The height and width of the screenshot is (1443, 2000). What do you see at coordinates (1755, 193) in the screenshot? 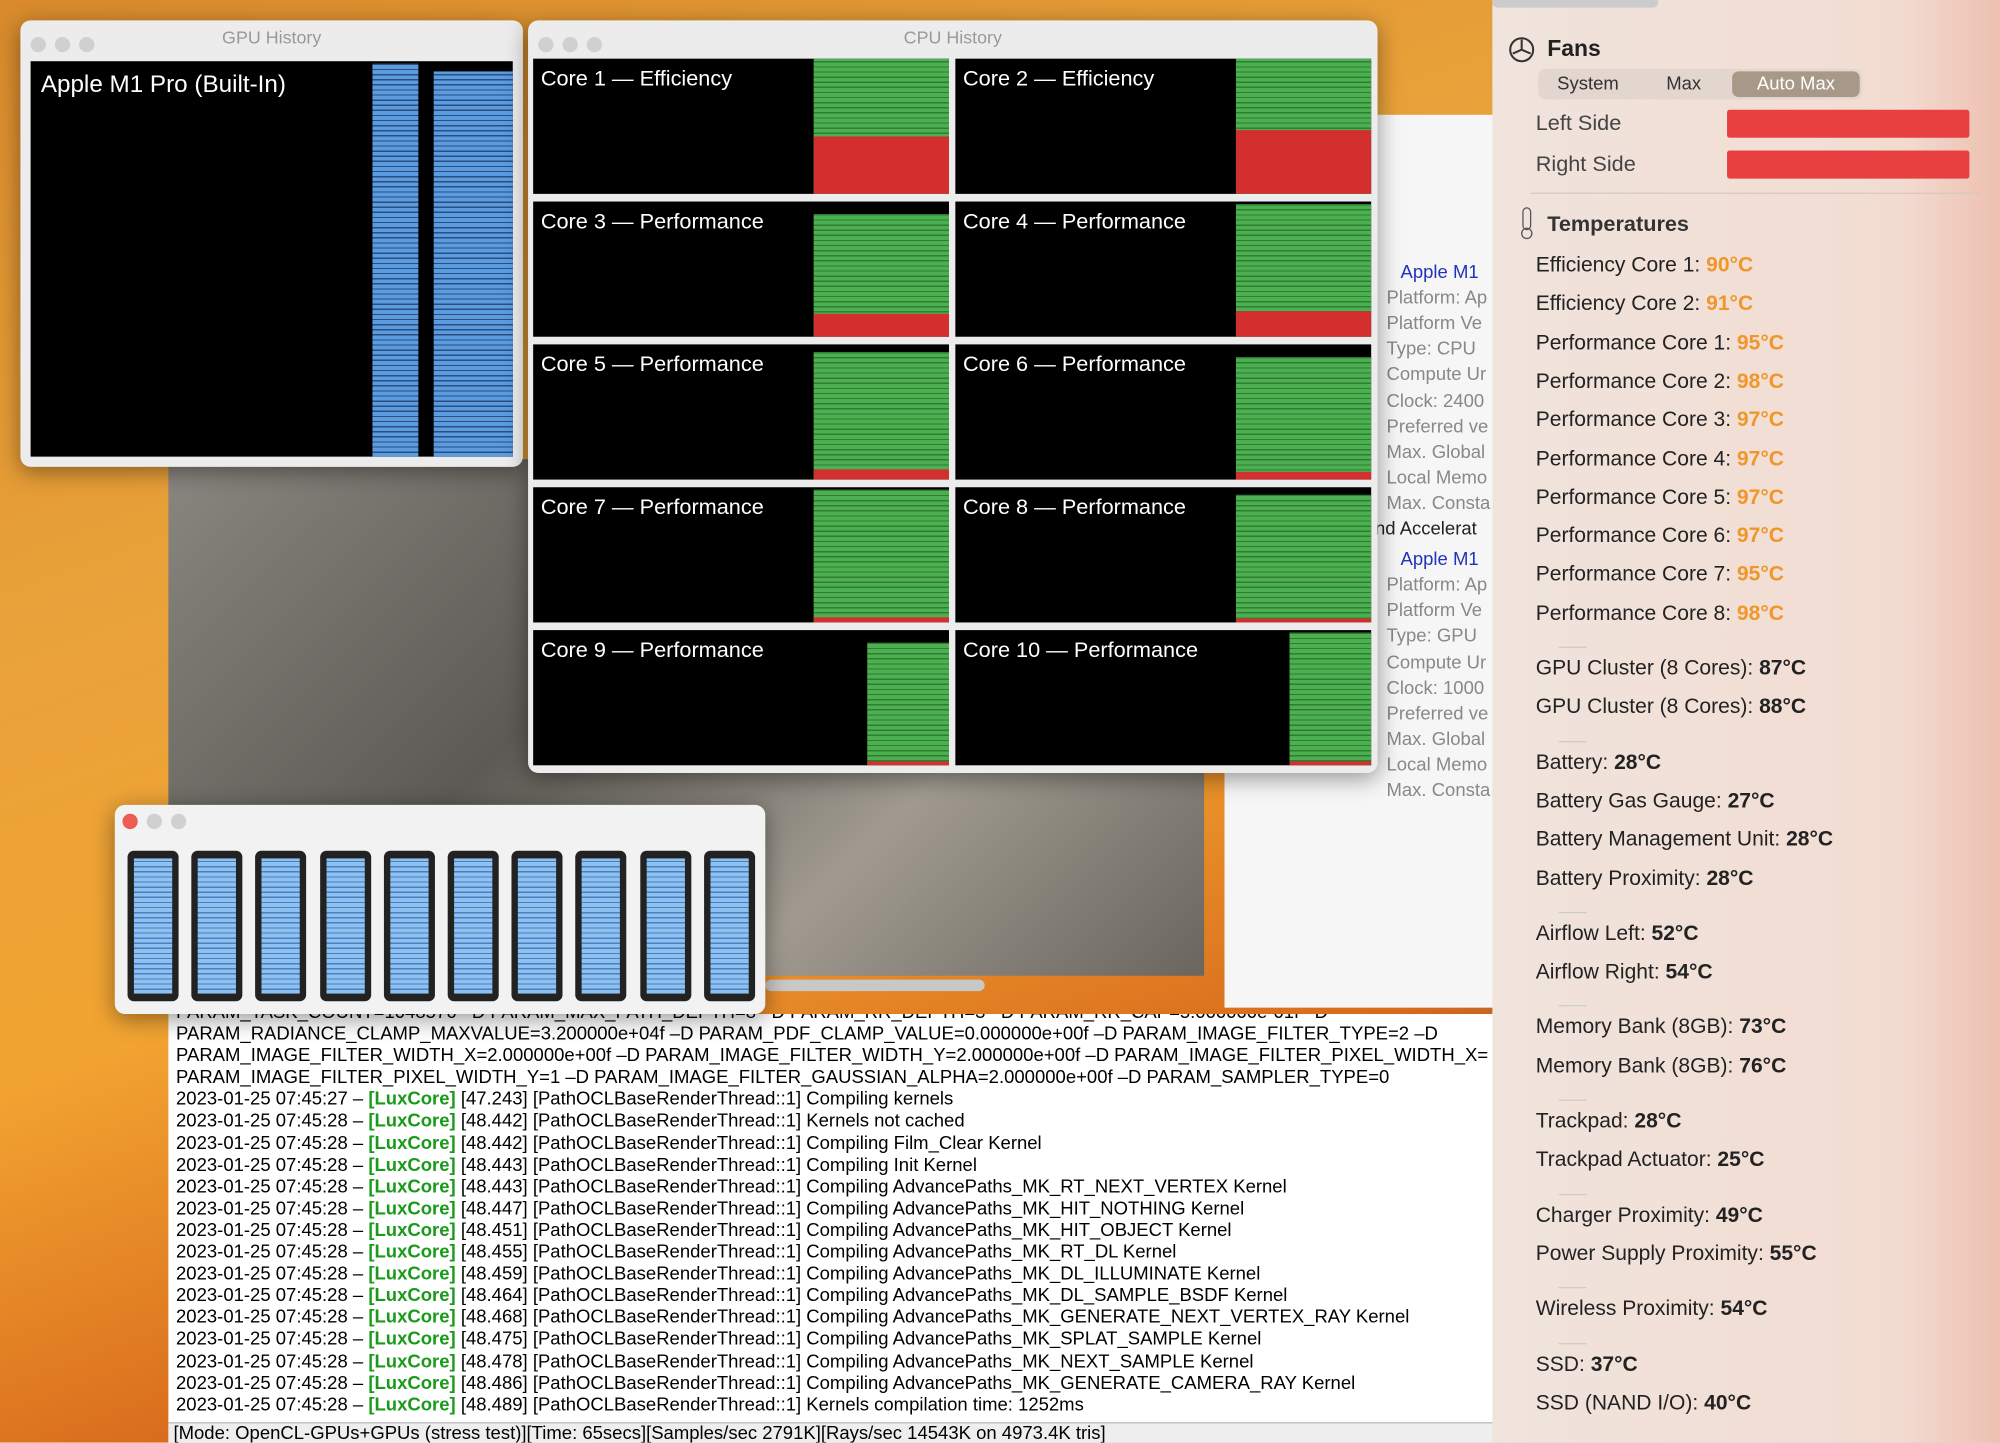
I see `divider` at bounding box center [1755, 193].